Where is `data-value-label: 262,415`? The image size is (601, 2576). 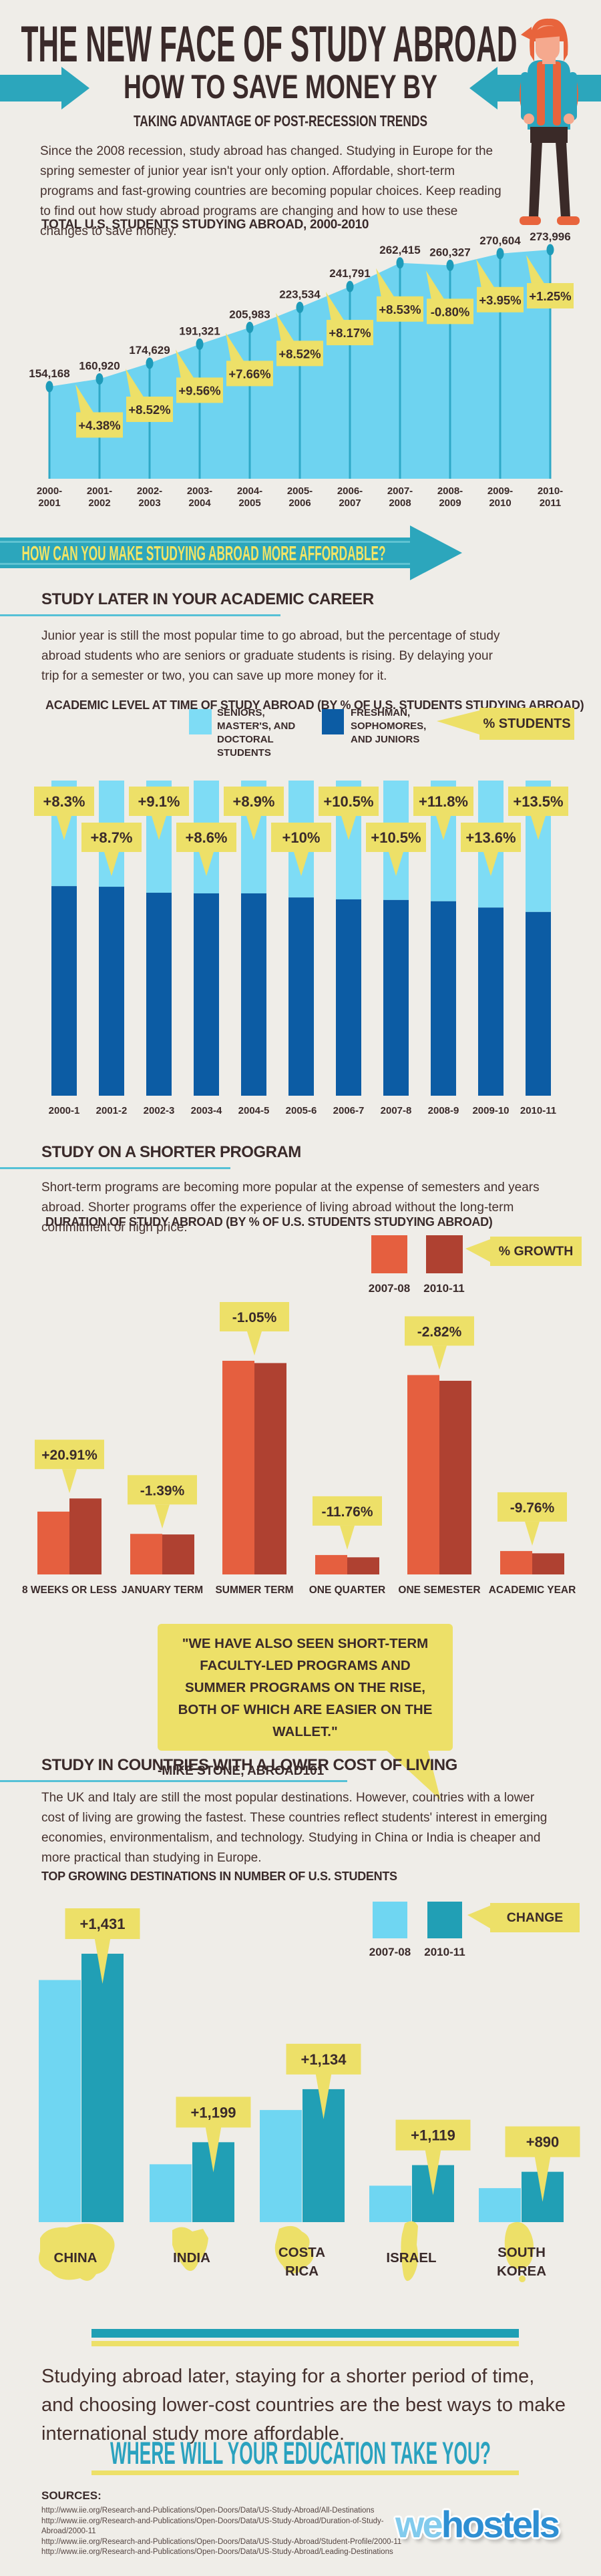 data-value-label: 262,415 is located at coordinates (399, 250).